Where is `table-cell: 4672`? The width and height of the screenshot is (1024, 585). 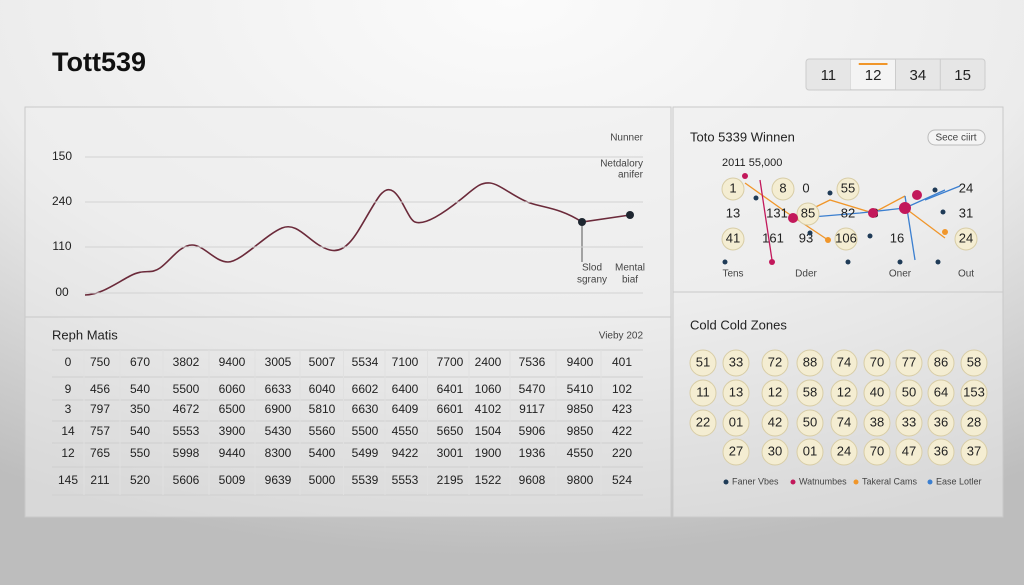
table-cell: 4672 is located at coordinates (186, 409).